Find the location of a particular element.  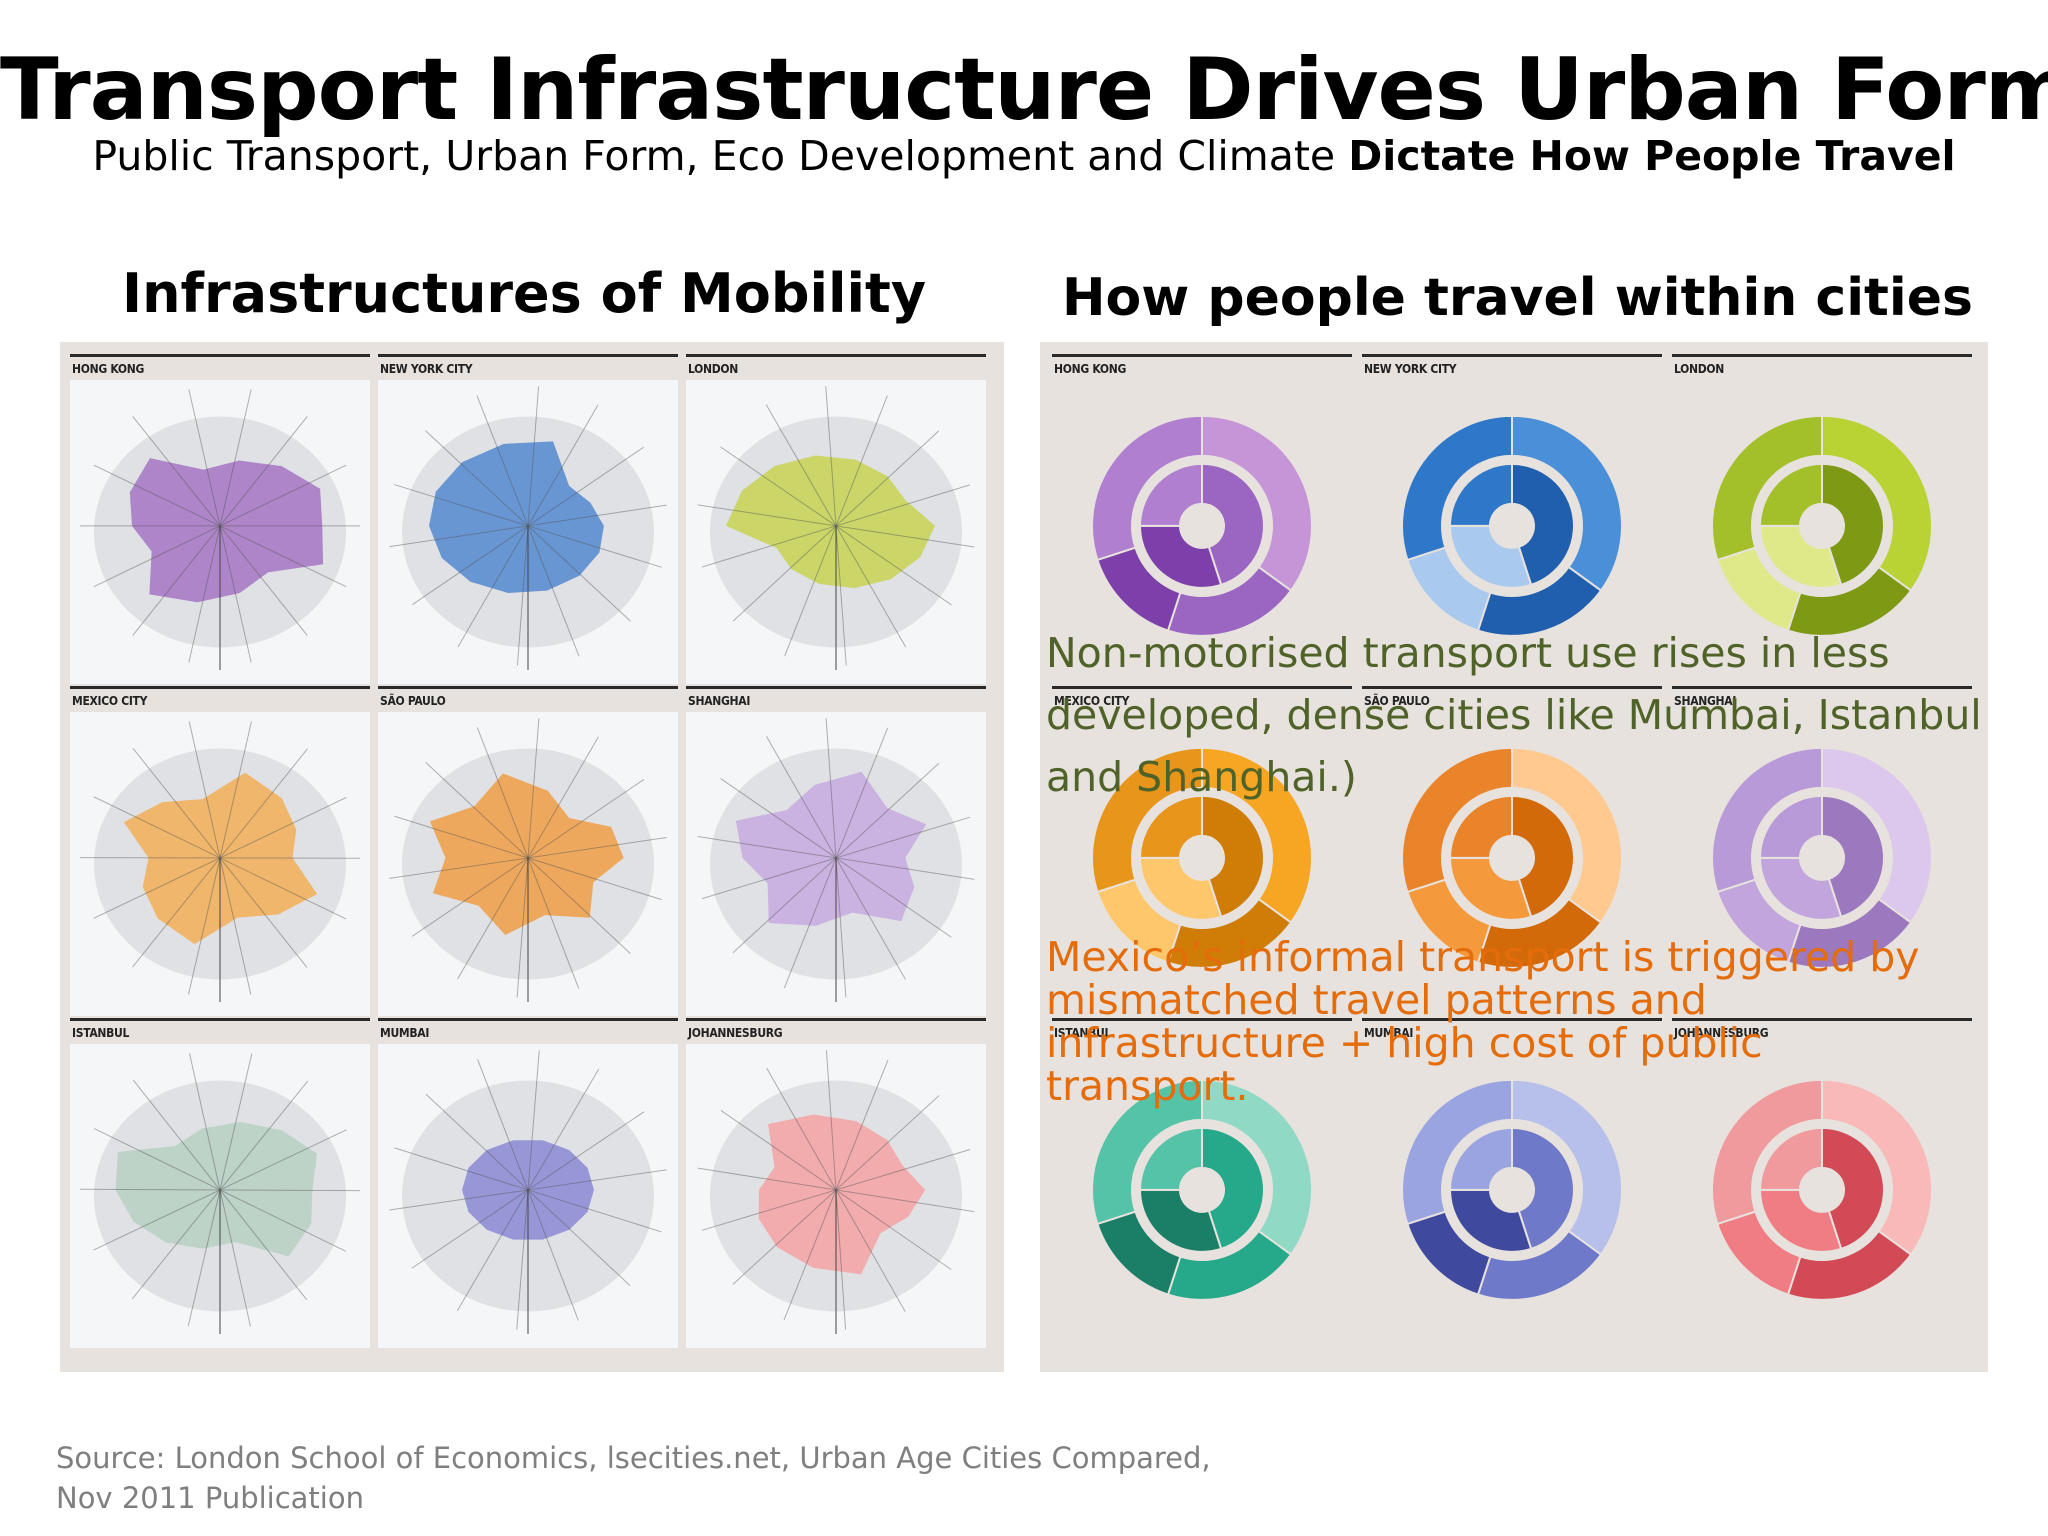

map-shanghai: SHANGHAI is located at coordinates (836, 851).